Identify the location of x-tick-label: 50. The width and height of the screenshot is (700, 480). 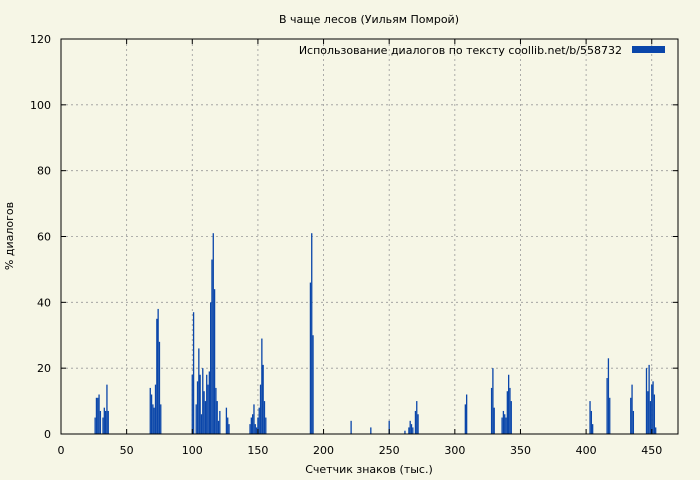
(127, 450).